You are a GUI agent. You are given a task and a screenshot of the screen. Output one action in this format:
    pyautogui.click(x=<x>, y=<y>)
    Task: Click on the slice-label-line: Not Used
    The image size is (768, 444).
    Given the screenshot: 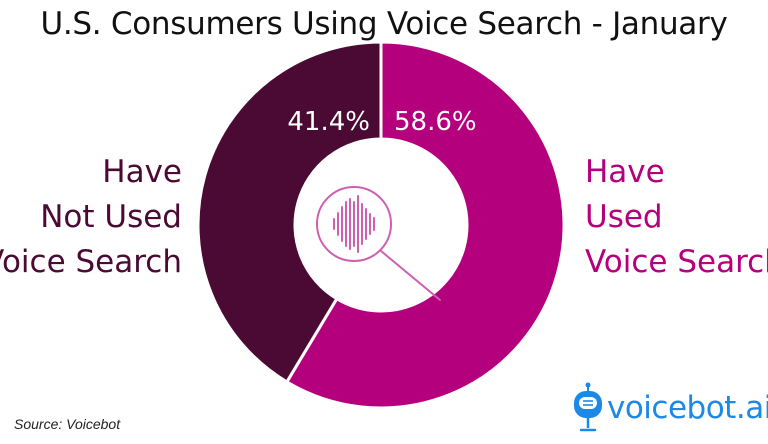 What is the action you would take?
    pyautogui.click(x=111, y=217)
    